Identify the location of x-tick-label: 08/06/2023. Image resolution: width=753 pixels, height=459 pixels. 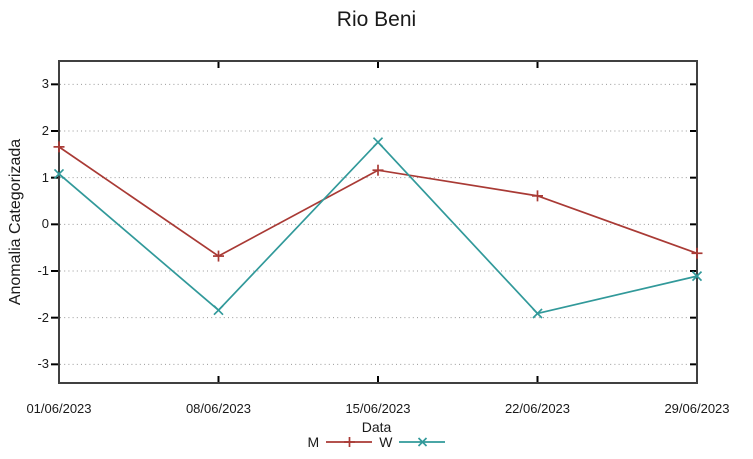
(218, 408).